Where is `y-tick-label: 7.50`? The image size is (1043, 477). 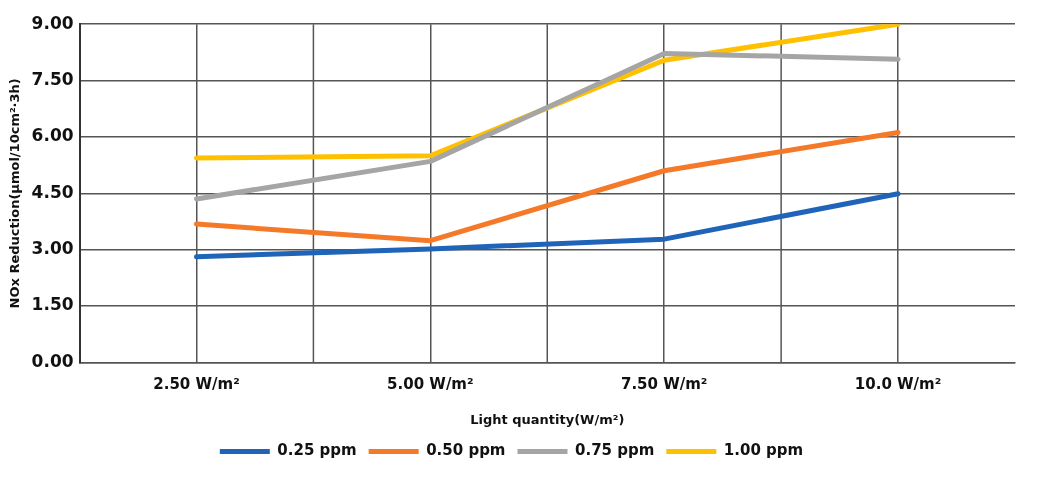 y-tick-label: 7.50 is located at coordinates (52, 78).